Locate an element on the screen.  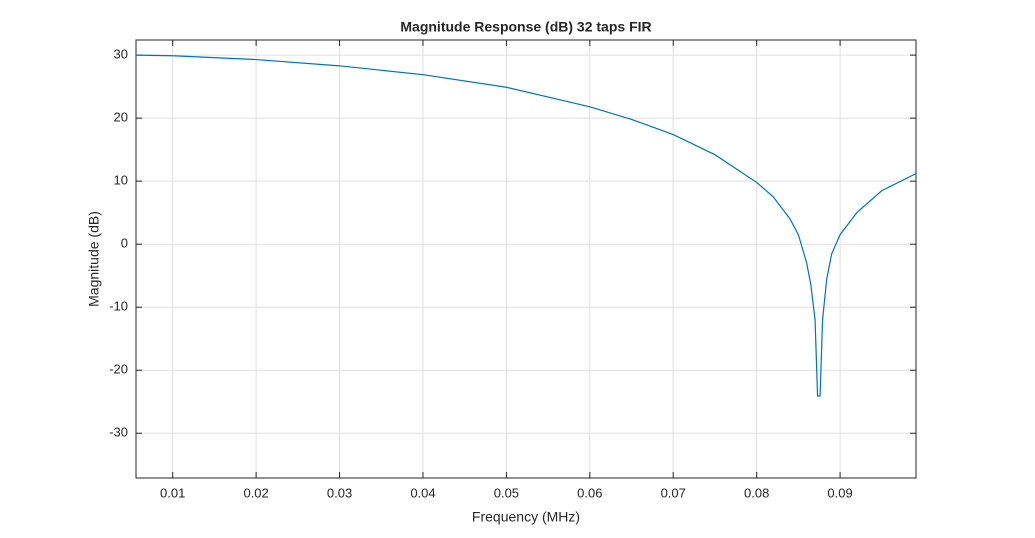
x-tick-label: 0.06 is located at coordinates (589, 492).